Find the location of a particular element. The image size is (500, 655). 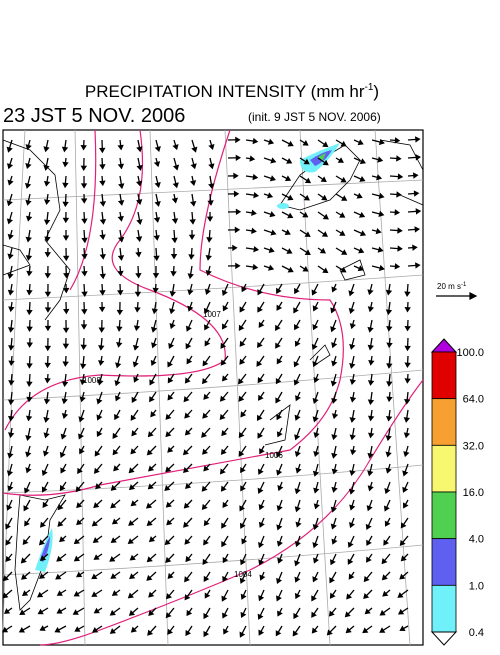

init-time: (init. 9 JST 5 NOV. 2006) is located at coordinates (314, 117).